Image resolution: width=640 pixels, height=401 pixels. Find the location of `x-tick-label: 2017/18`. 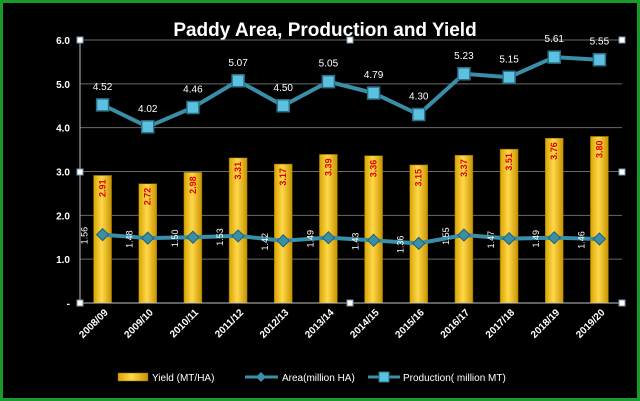

x-tick-label: 2017/18 is located at coordinates (501, 324).